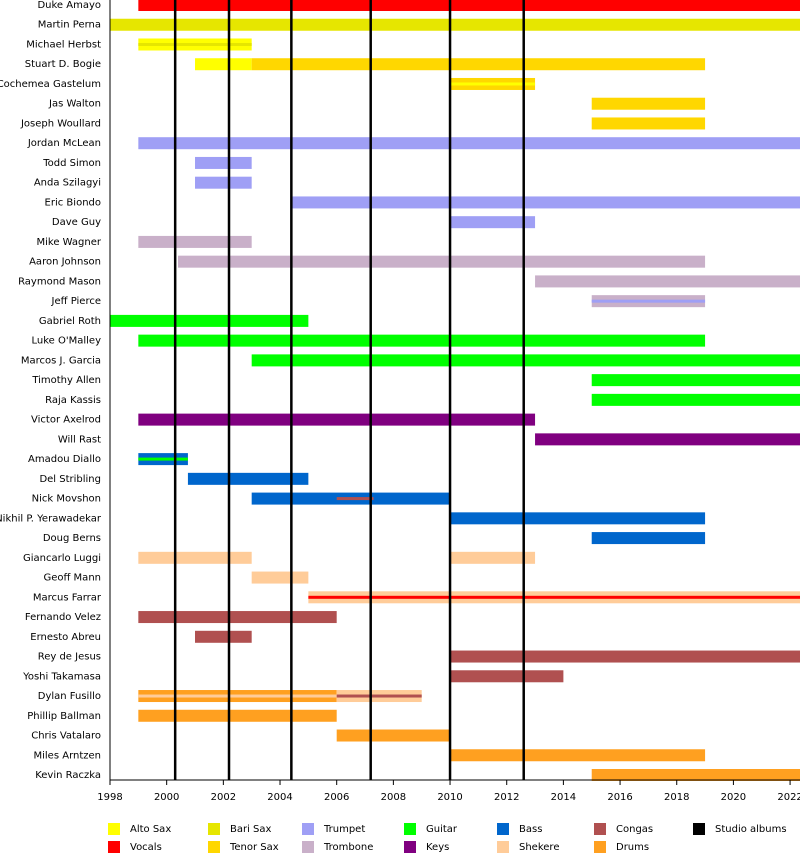  What do you see at coordinates (62, 558) in the screenshot?
I see `member-name: Giancarlo Luggi` at bounding box center [62, 558].